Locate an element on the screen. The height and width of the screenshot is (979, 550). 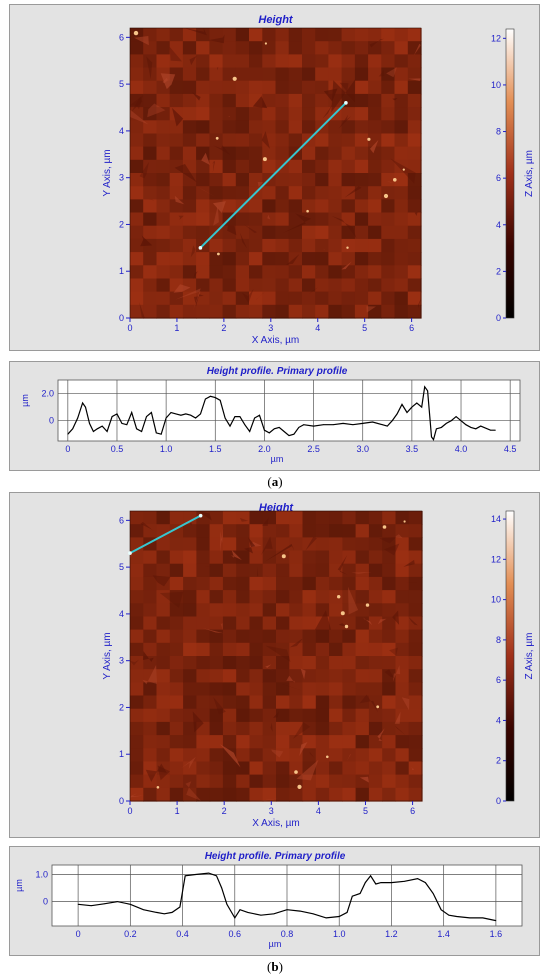
x-axis-label: µm is located at coordinates (277, 459).